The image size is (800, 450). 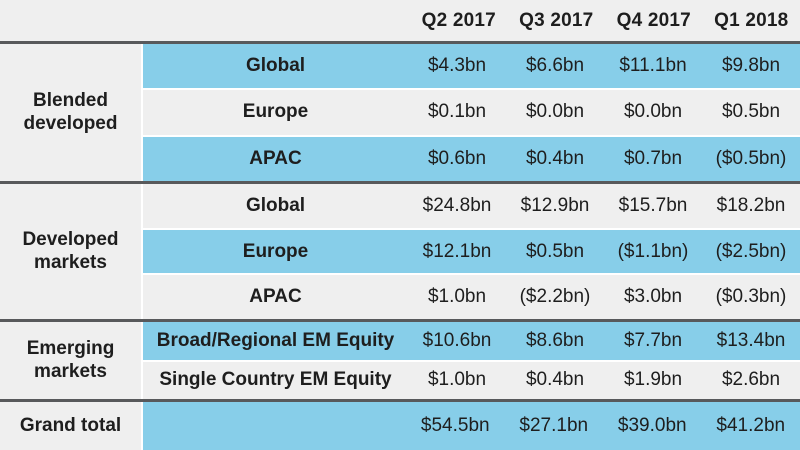 What do you see at coordinates (653, 66) in the screenshot?
I see `value-cell: $11.1bn` at bounding box center [653, 66].